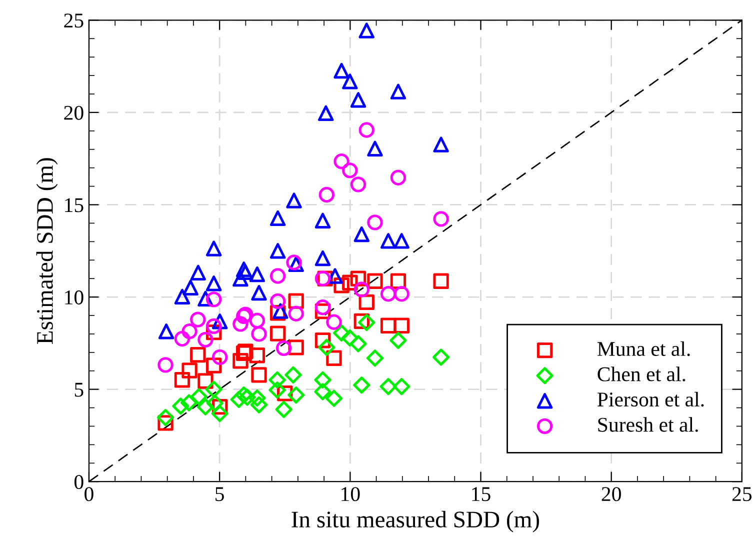 Image resolution: width=754 pixels, height=560 pixels. I want to click on x-tick-label: 20, so click(611, 494).